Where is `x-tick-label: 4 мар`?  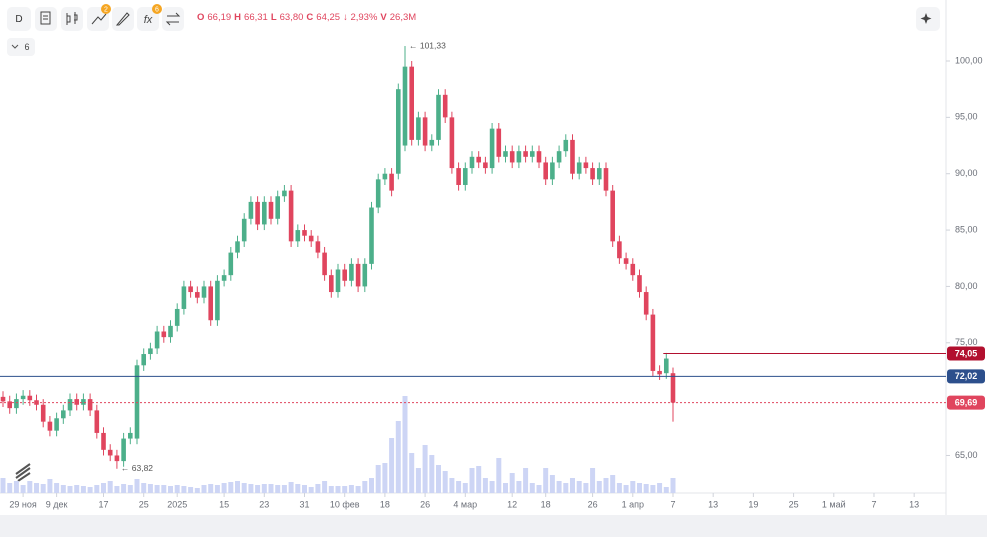 x-tick-label: 4 мар is located at coordinates (465, 504).